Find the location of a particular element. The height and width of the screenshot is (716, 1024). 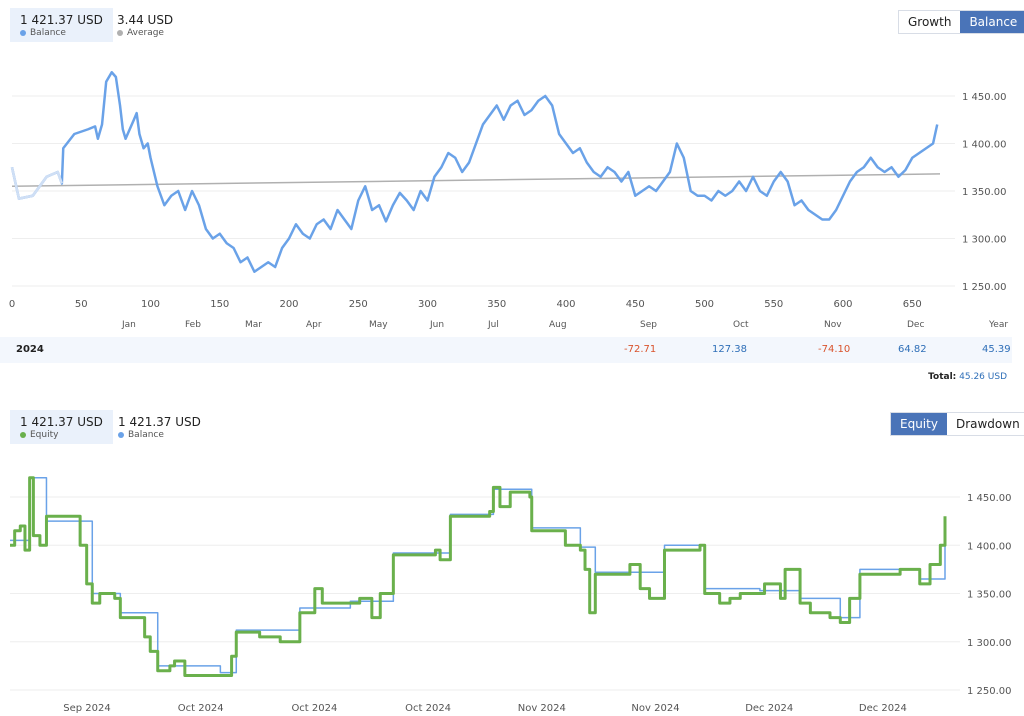

equity-button: Equity is located at coordinates (919, 424).